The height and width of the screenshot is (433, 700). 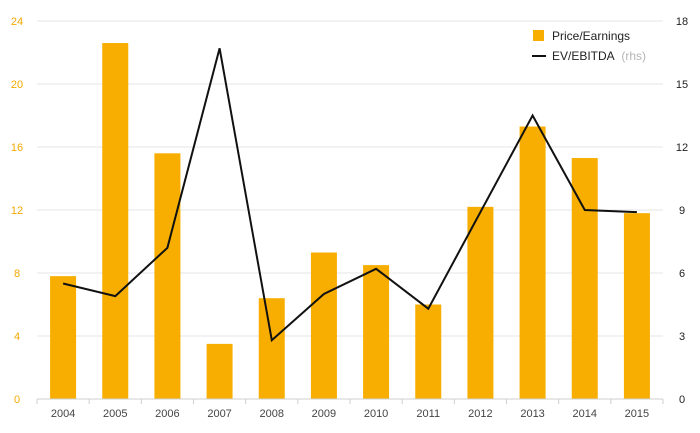 What do you see at coordinates (538, 35) in the screenshot?
I see `legend-swatch-price-earnings` at bounding box center [538, 35].